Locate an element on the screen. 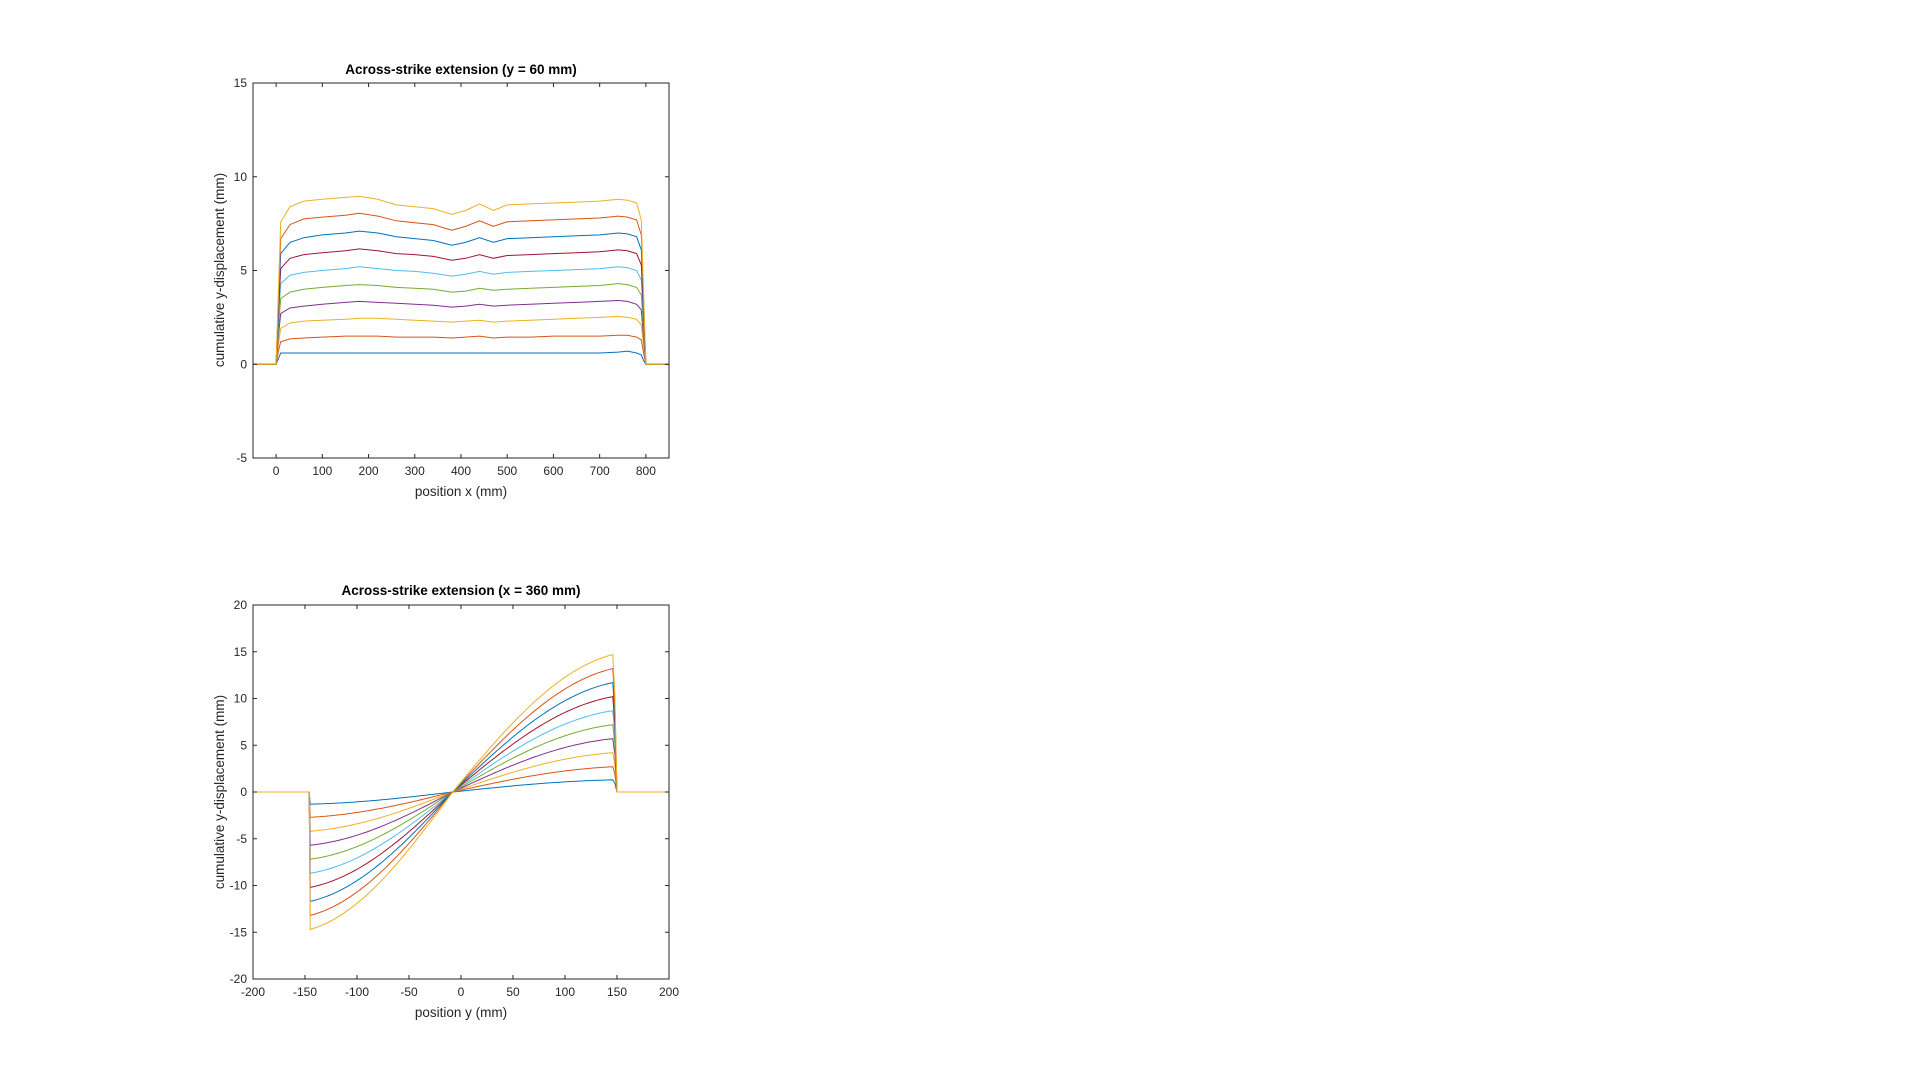  y-axis-label-bottom: cumulative y-displacement (mm) is located at coordinates (219, 792).